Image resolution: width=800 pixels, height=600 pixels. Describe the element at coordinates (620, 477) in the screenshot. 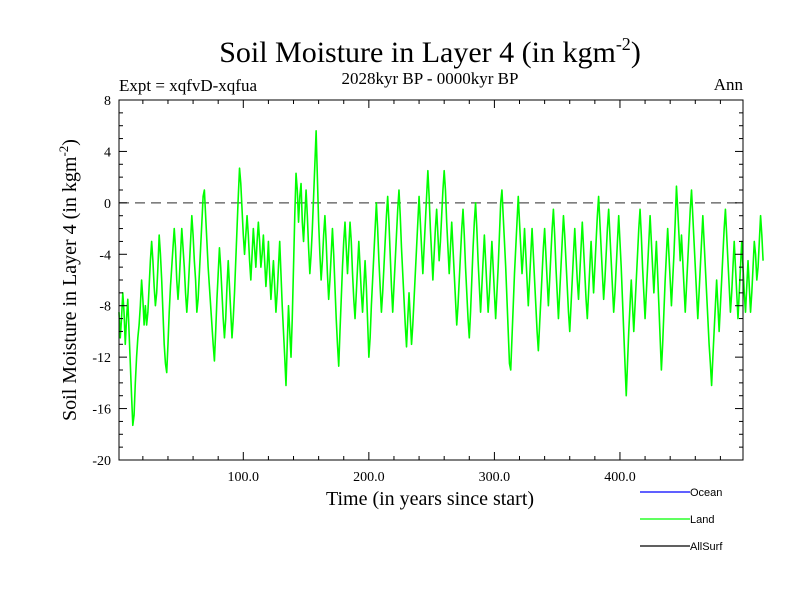

I see `x-tick-label: 400.0` at that location.